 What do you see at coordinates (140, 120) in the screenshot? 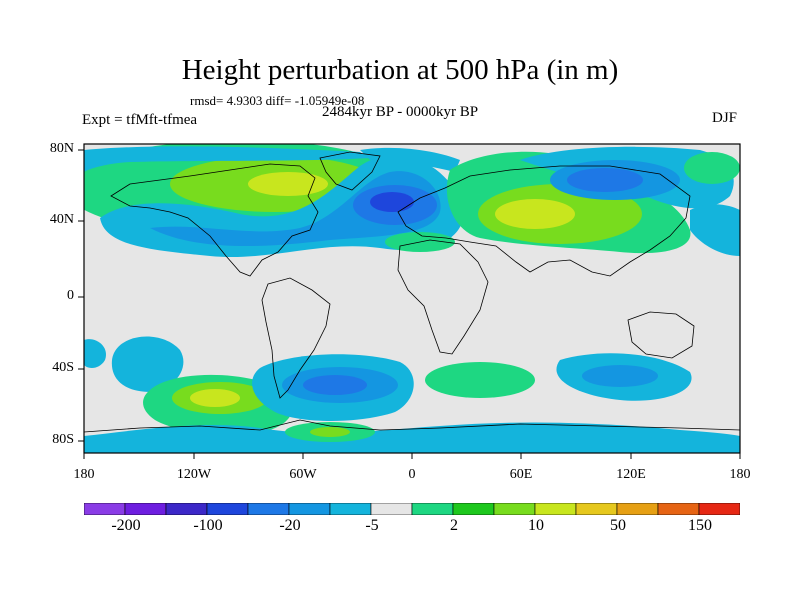
I see `experiment-label: Expt = tfMft-tfmea` at bounding box center [140, 120].